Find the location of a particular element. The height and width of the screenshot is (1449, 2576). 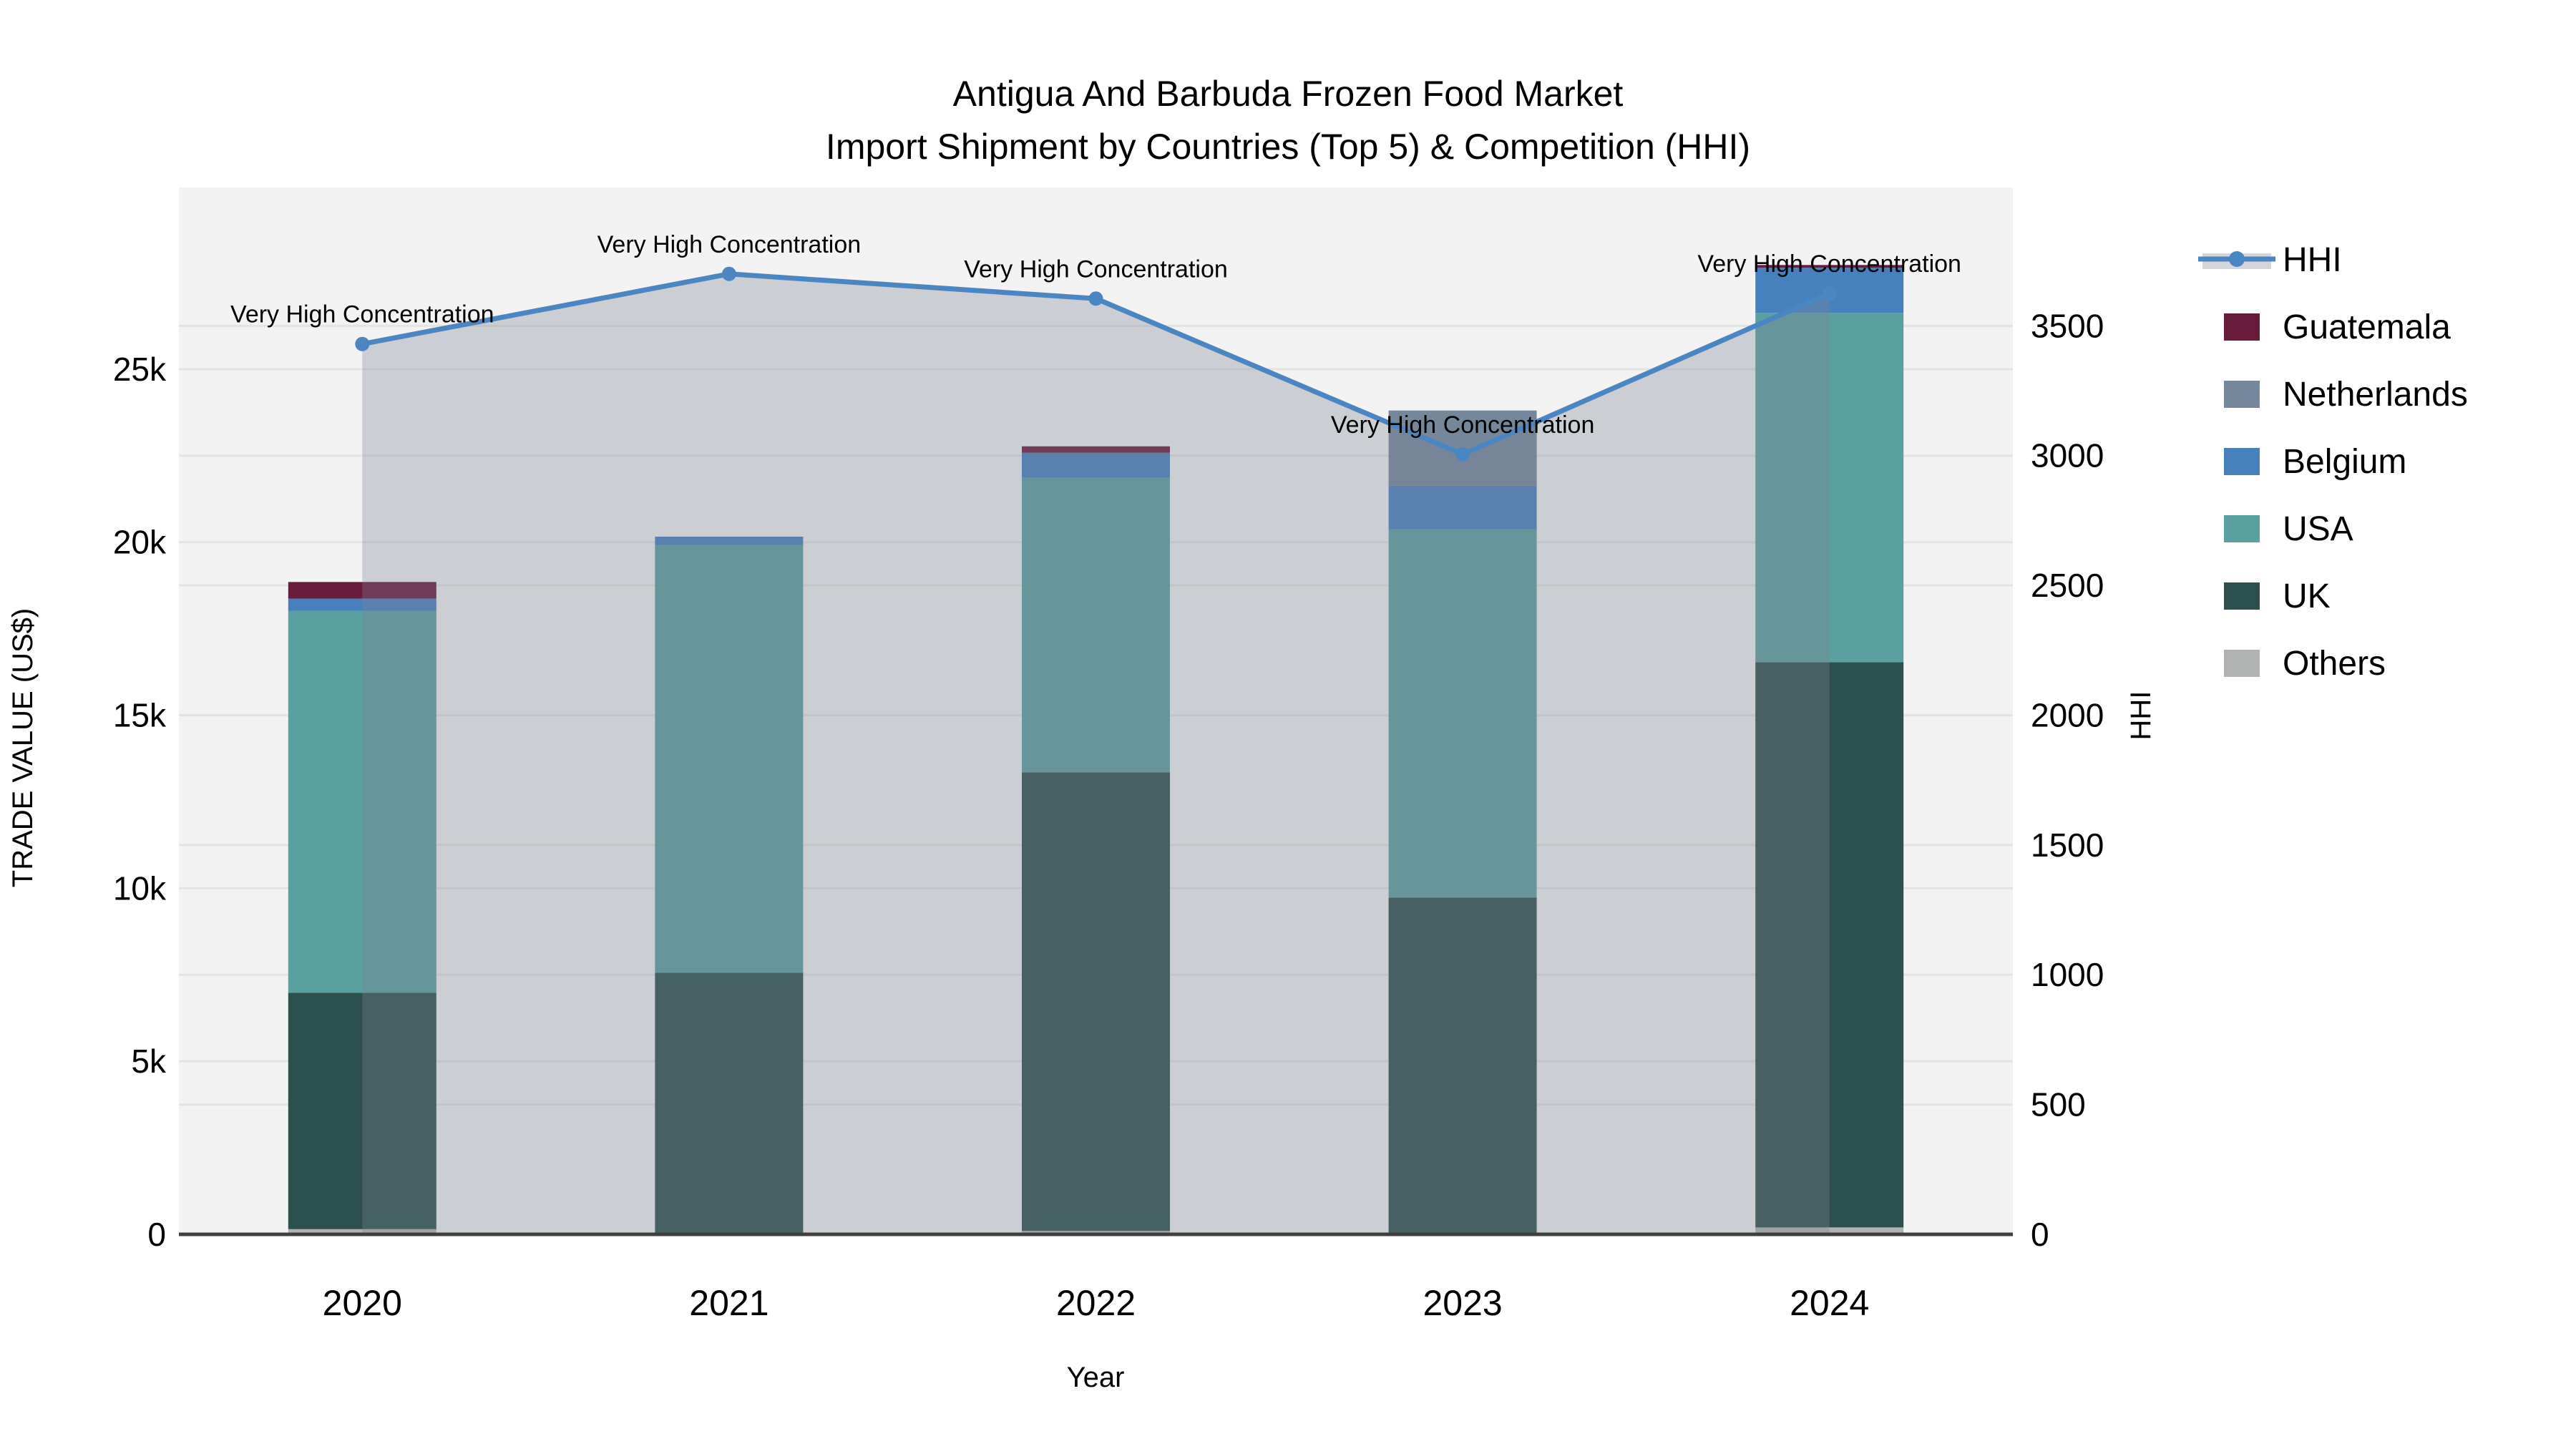

left-tick-label: 25k is located at coordinates (140, 369).